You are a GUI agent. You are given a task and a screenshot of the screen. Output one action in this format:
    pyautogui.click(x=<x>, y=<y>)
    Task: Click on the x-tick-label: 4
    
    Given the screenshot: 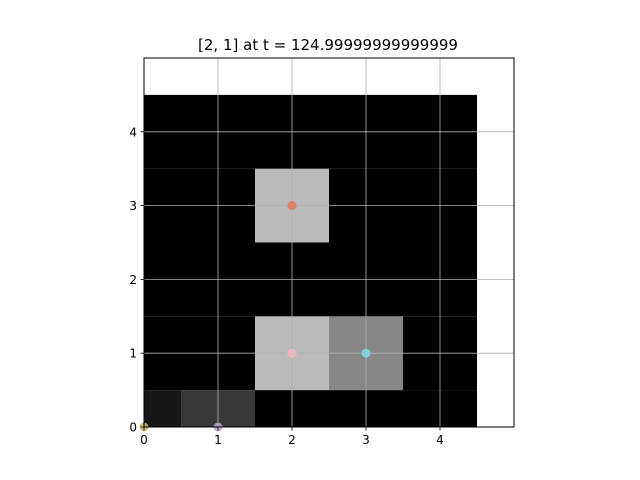 What is the action you would take?
    pyautogui.click(x=440, y=440)
    